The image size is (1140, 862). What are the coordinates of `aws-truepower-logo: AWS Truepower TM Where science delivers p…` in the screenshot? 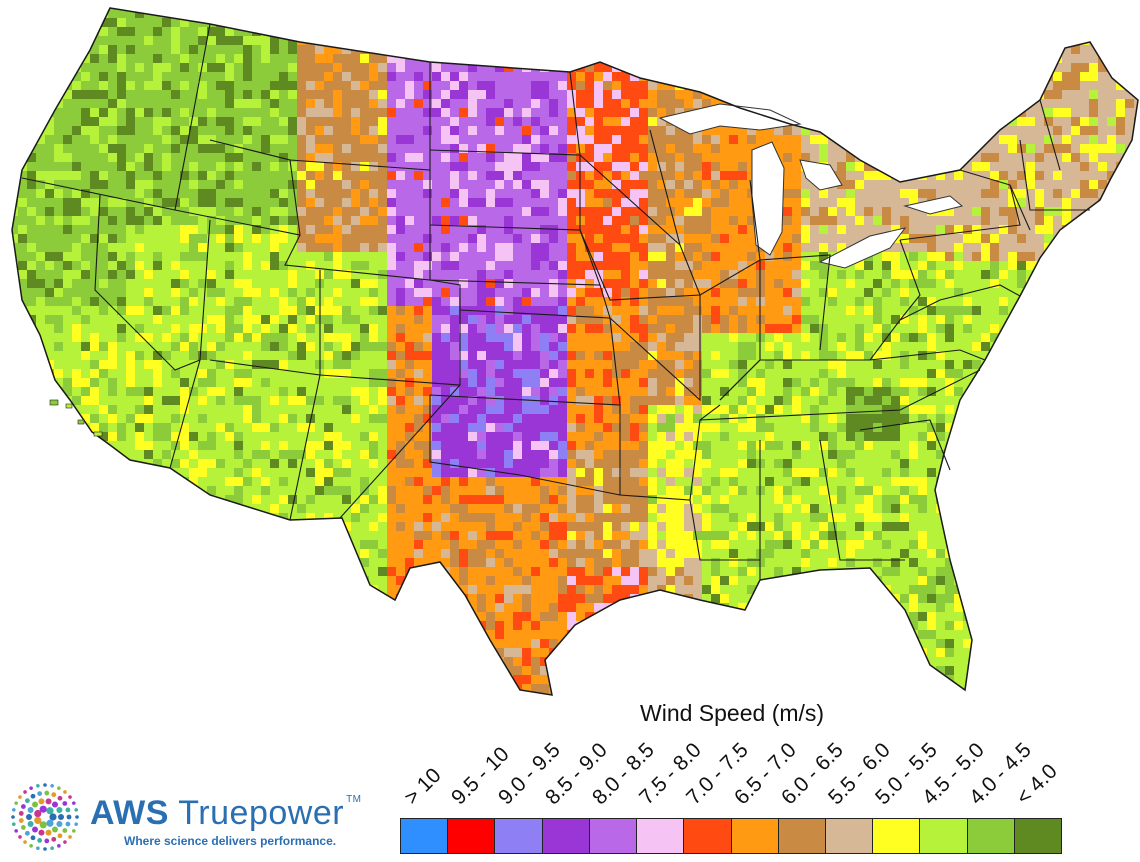 It's located at (188, 815).